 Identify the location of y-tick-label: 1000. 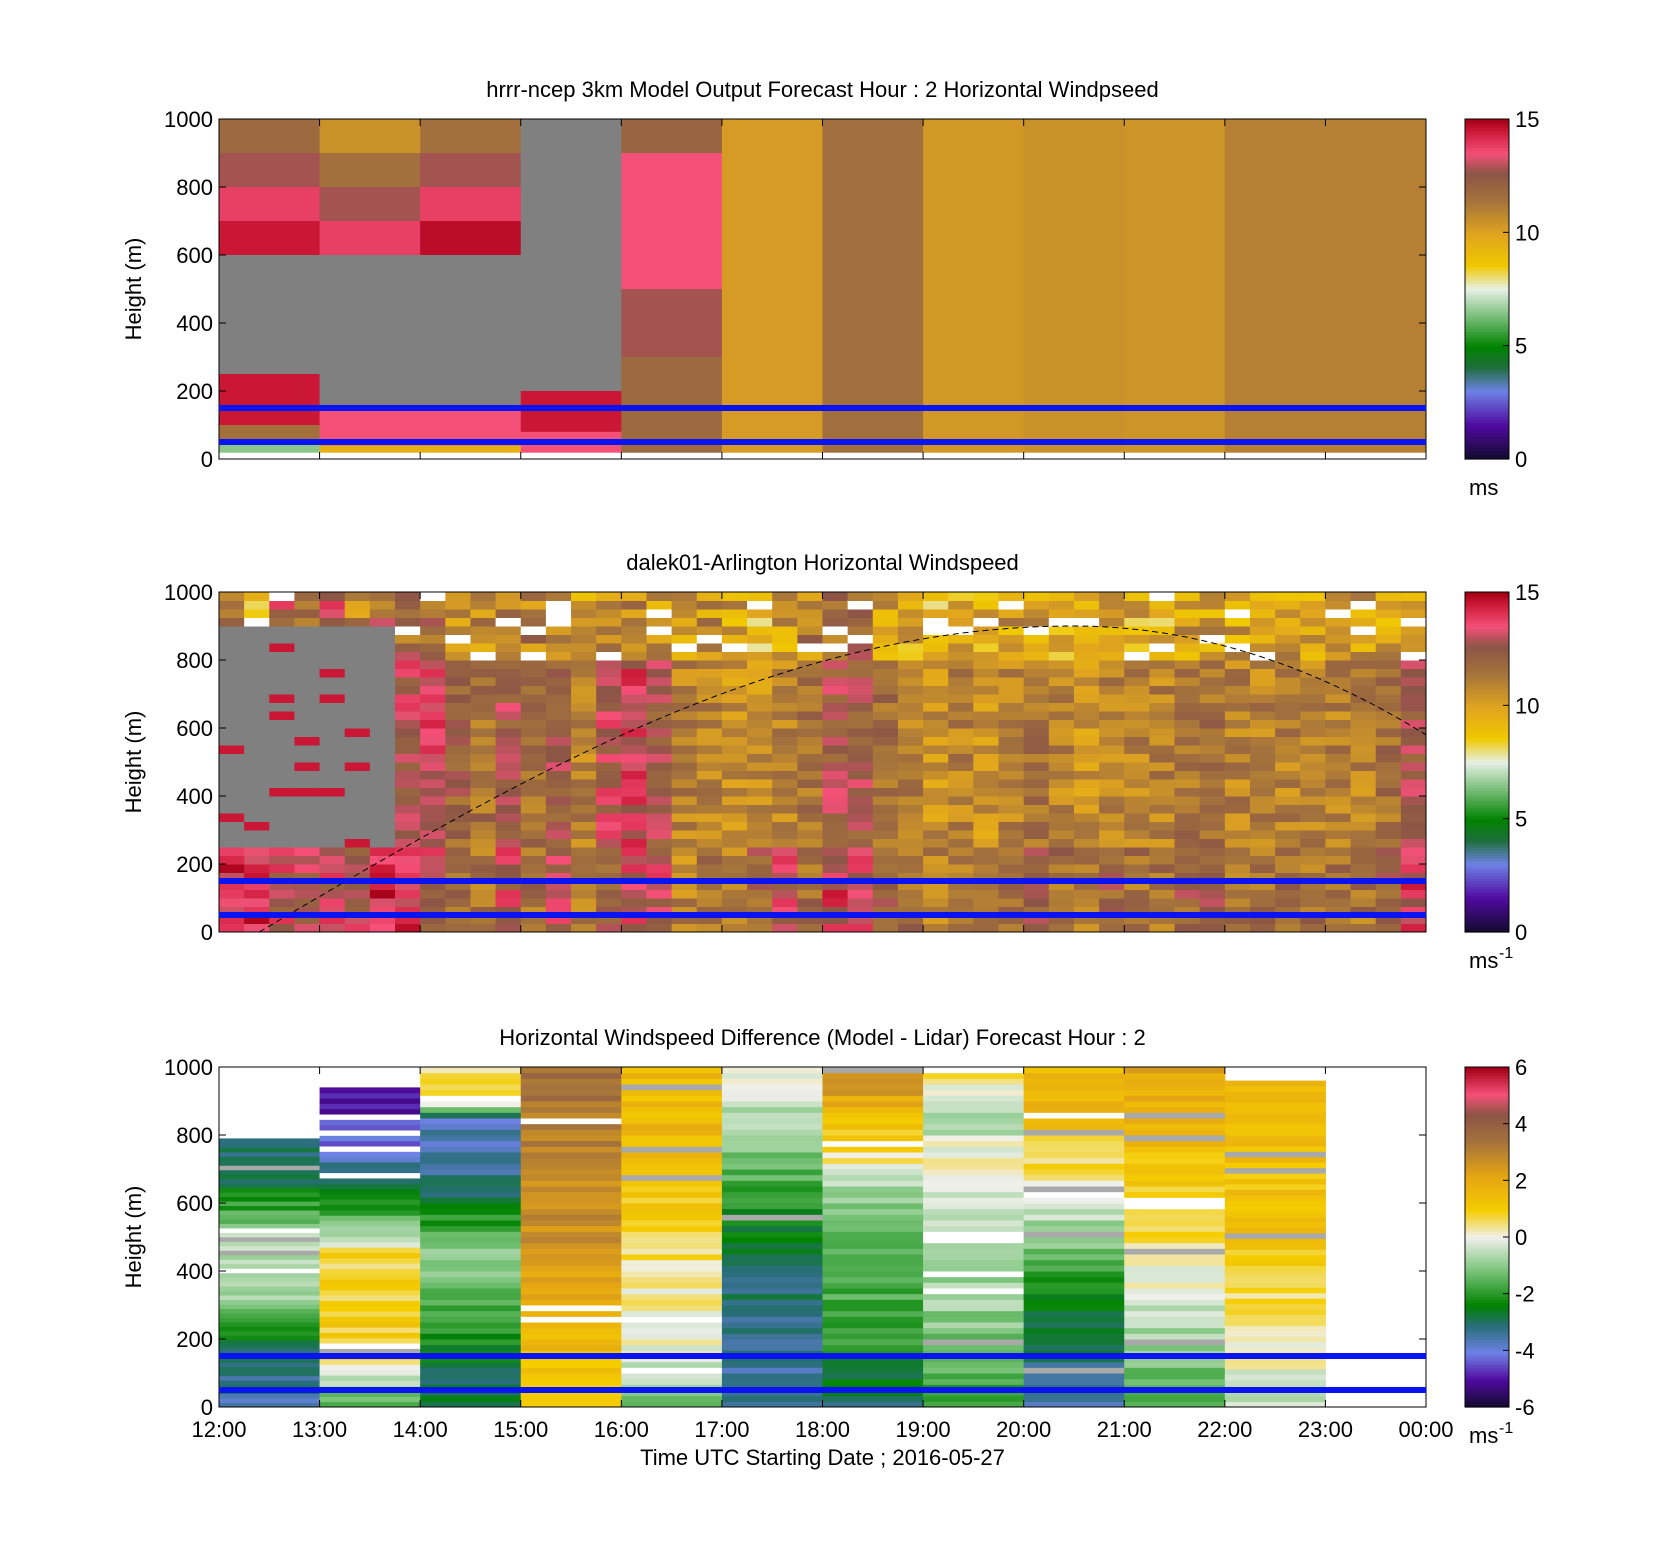
(188, 592).